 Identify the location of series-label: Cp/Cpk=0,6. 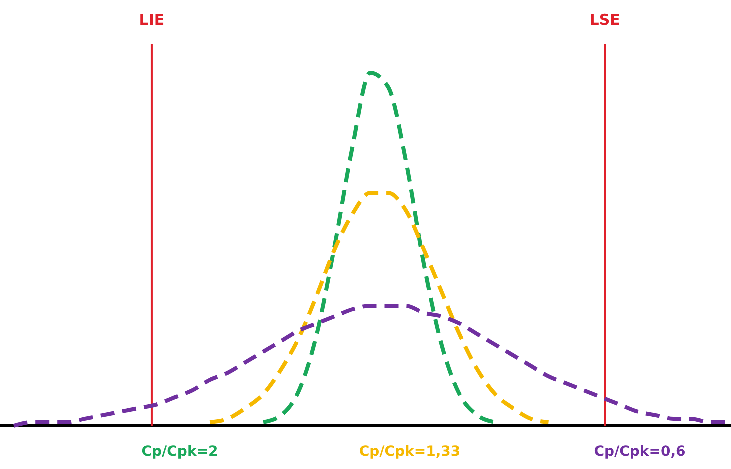
(640, 452).